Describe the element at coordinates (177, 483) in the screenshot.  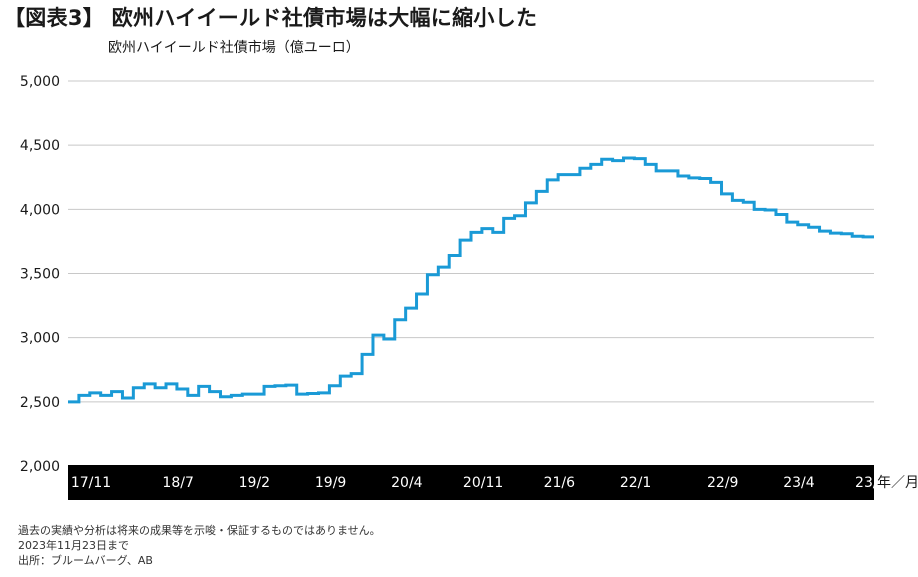
I see `x-tick-label: 18/7` at that location.